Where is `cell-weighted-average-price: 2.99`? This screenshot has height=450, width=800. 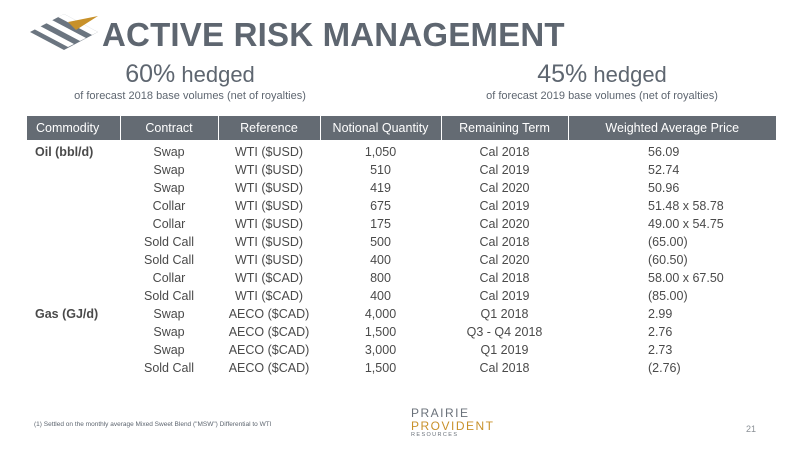 cell-weighted-average-price: 2.99 is located at coordinates (660, 314).